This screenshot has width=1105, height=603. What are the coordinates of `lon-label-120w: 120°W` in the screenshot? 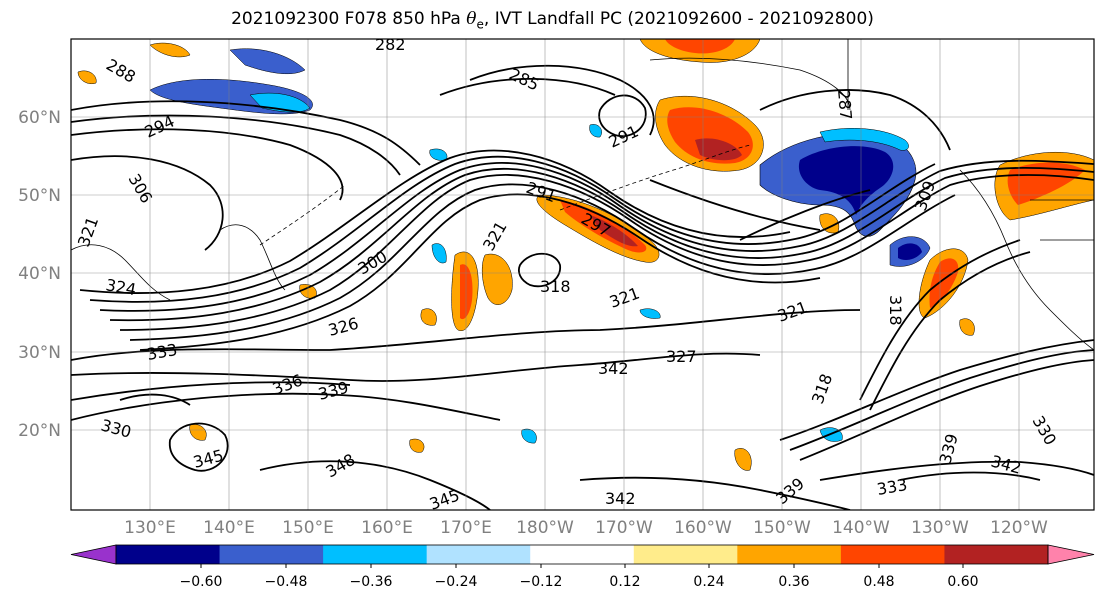 It's located at (1019, 528).